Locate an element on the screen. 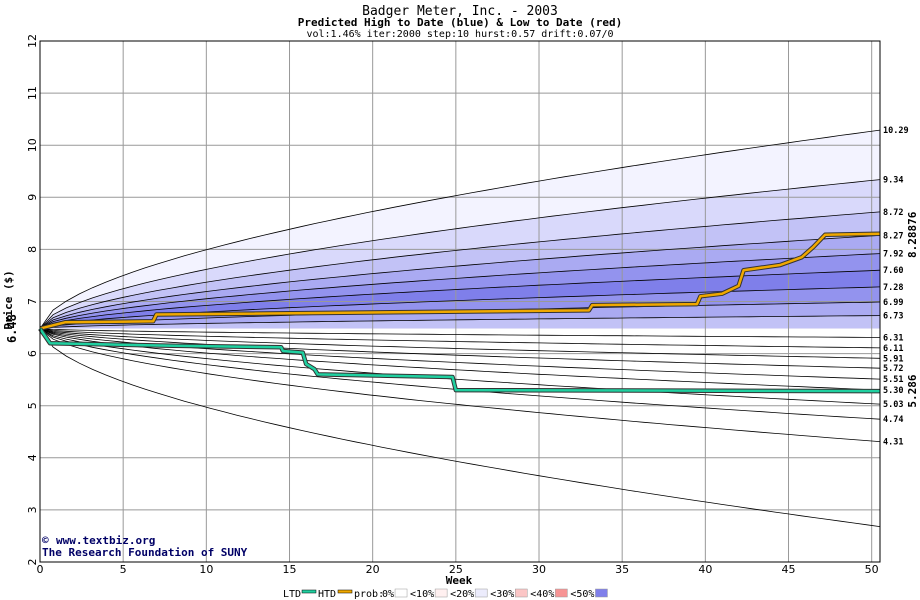 Image resolution: width=920 pixels, height=600 pixels. legend-prob-item-4: <40% is located at coordinates (542, 594).